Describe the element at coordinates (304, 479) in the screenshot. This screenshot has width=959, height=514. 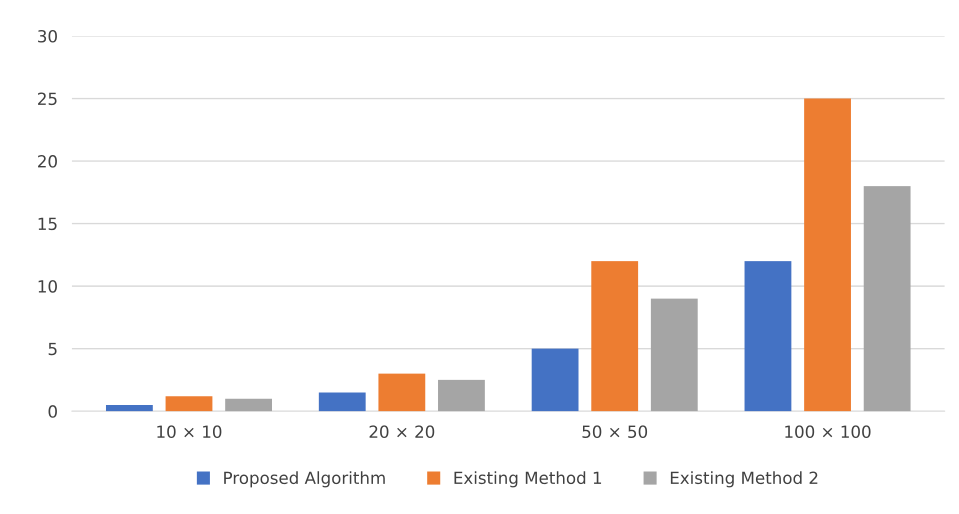
I see `legend-label: Proposed Algorithm` at that location.